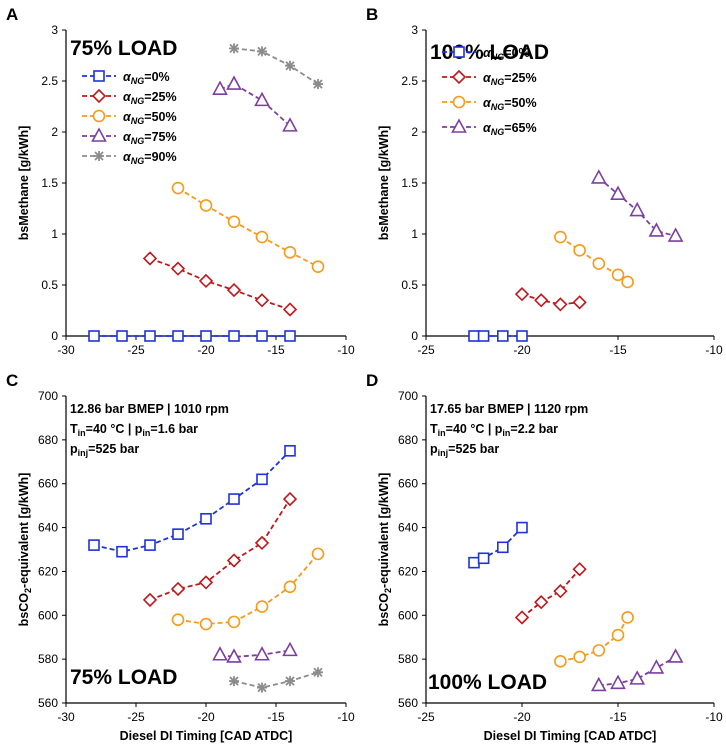 The image size is (726, 753). I want to click on condition-bmep-rpm: 17.65 bar BMEP | 1120 rpm, so click(509, 409).